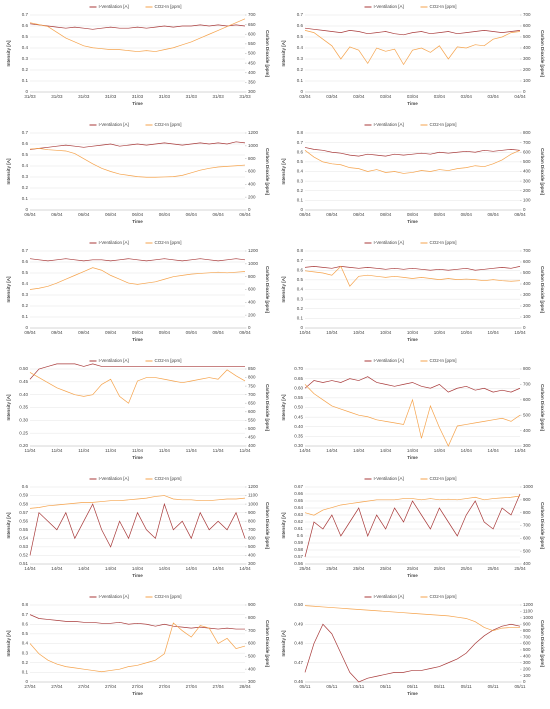  Describe the element at coordinates (467, 332) in the screenshot. I see `x-tick-label: 10/04` at that location.